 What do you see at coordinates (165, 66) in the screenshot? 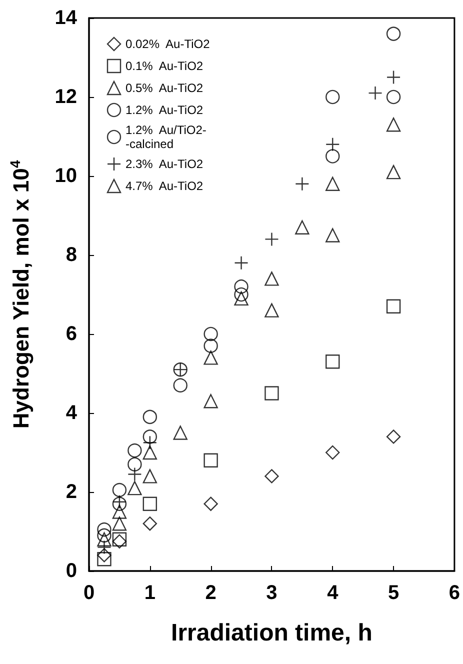
I see `legend-label: 0.1% Au-TiO2` at bounding box center [165, 66].